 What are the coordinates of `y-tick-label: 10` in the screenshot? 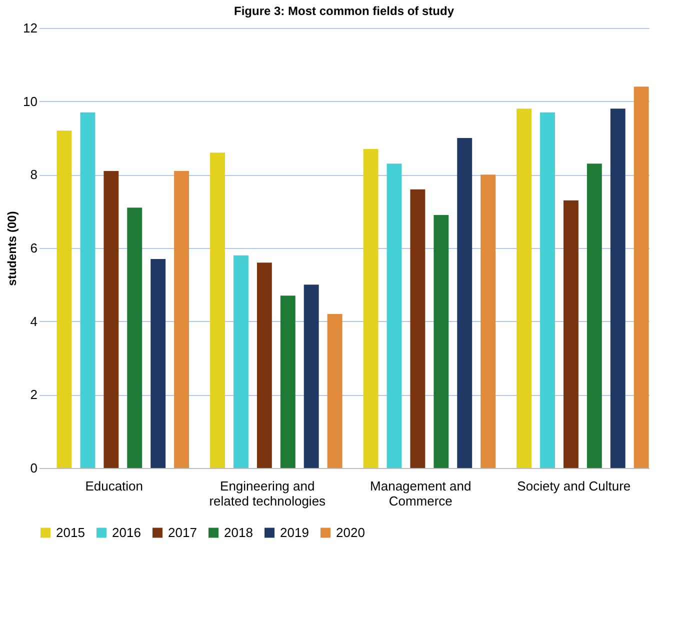 It's located at (30, 101).